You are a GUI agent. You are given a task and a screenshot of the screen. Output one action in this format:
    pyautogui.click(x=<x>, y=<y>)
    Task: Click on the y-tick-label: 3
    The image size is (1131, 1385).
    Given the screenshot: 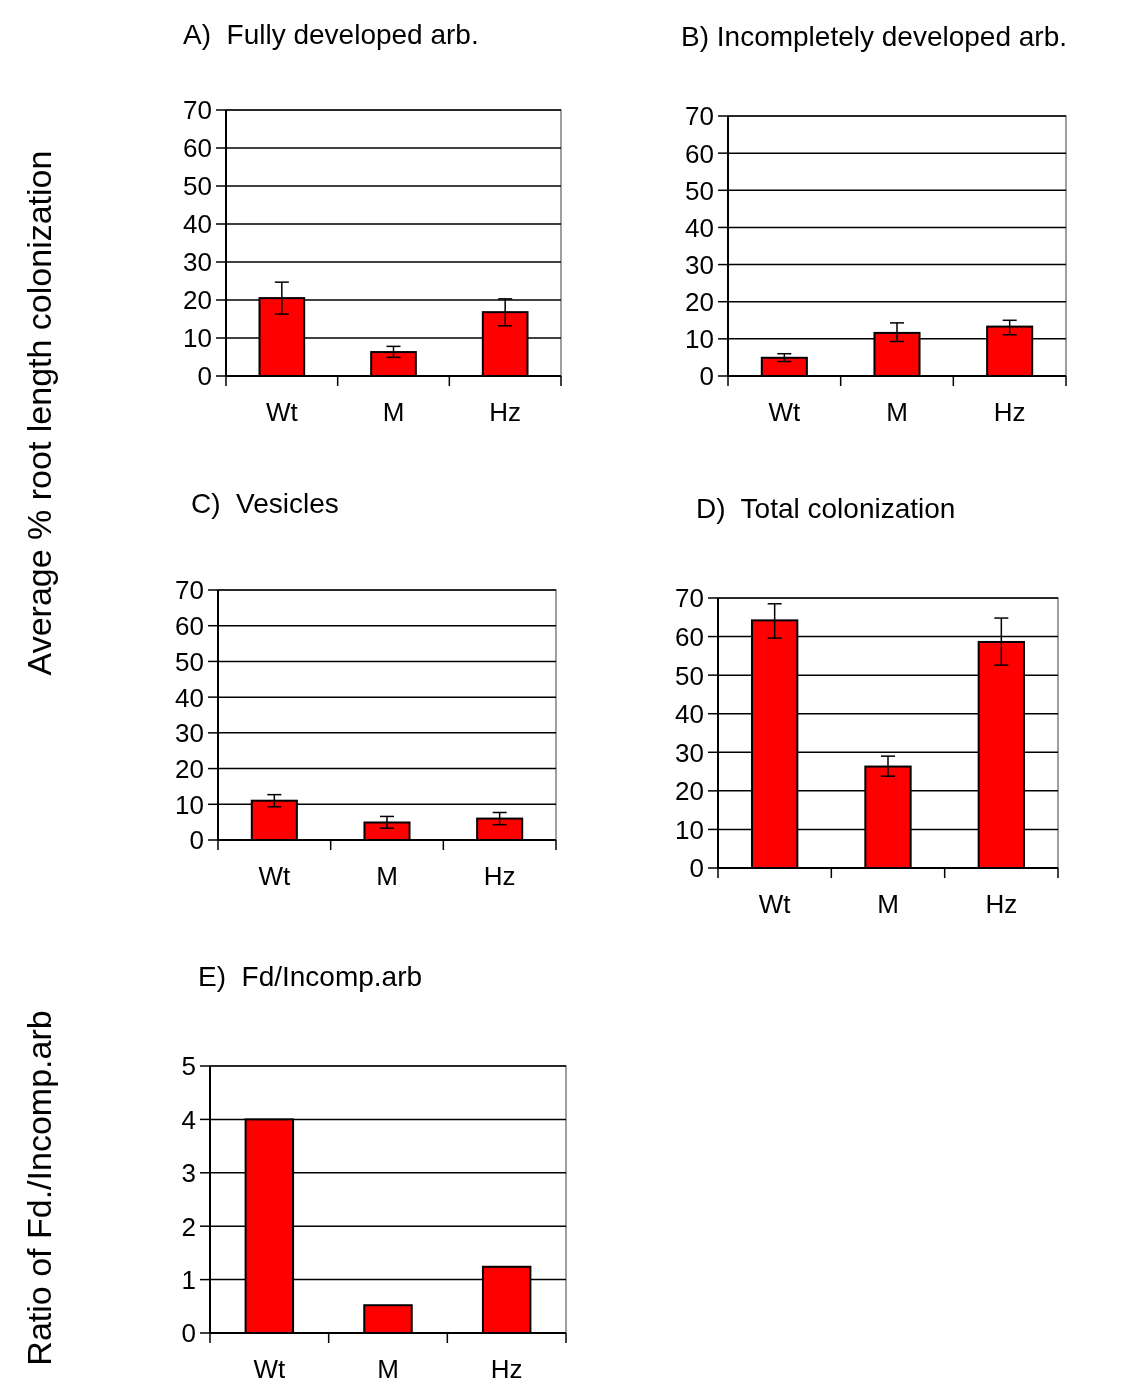 What is the action you would take?
    pyautogui.click(x=188, y=1173)
    